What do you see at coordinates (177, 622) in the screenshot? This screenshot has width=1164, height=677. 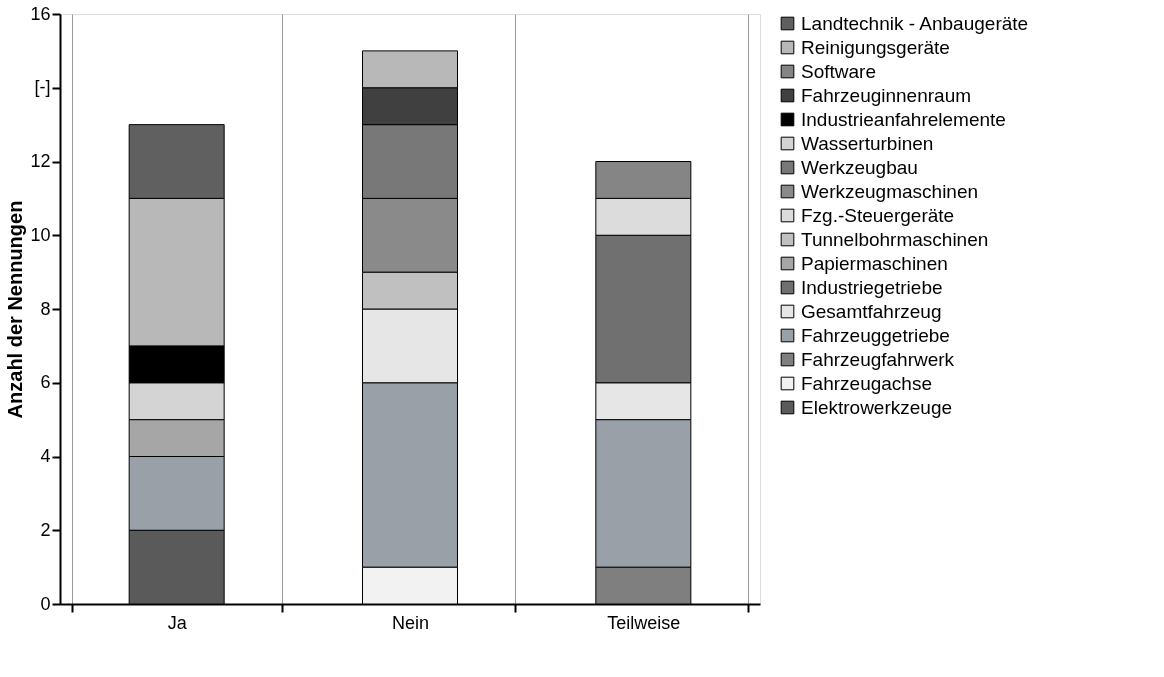 I see `x-tick-label: Ja` at bounding box center [177, 622].